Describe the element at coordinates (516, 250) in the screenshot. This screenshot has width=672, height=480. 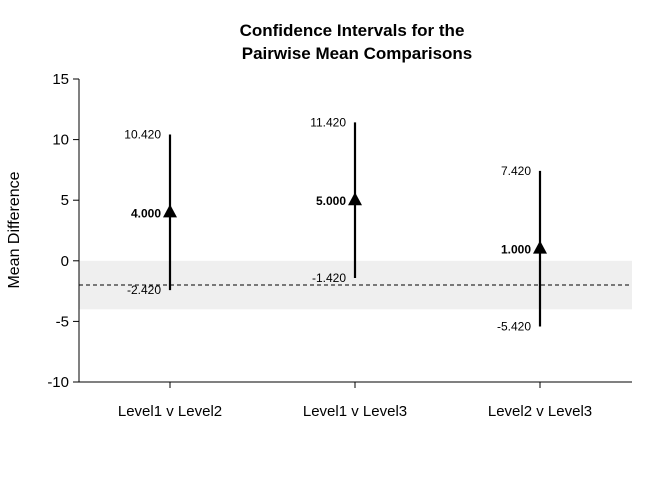
I see `estimate-label: 1.000` at that location.